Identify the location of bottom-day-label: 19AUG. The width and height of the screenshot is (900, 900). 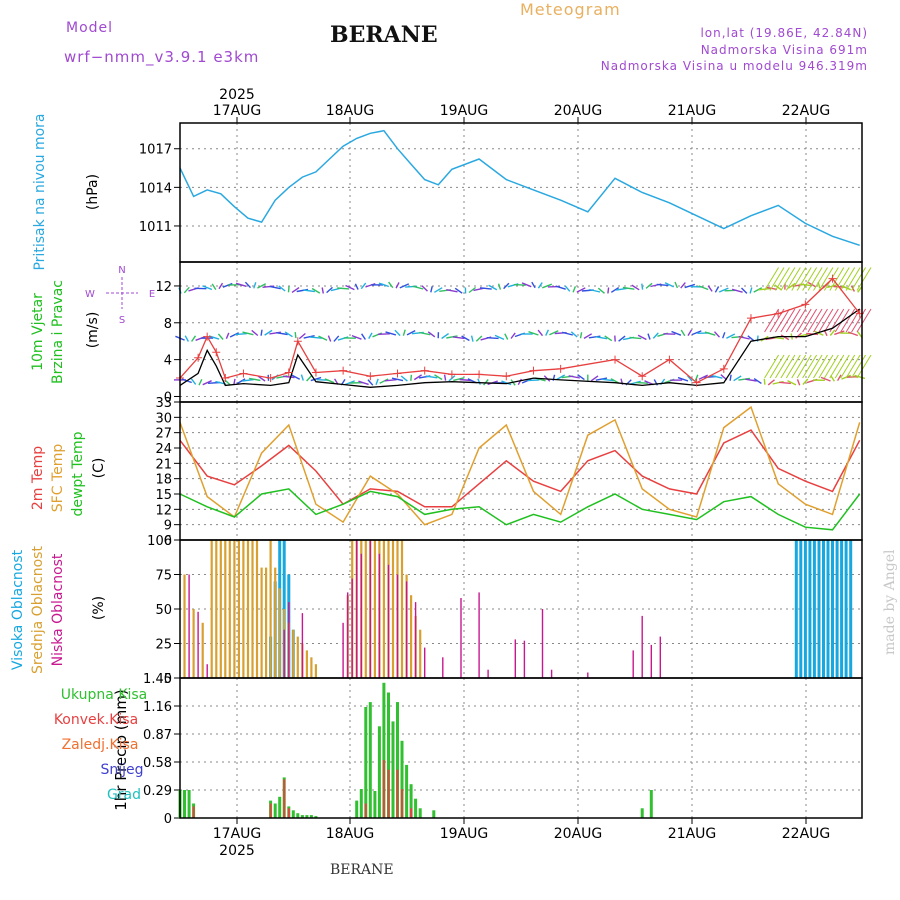
(464, 834).